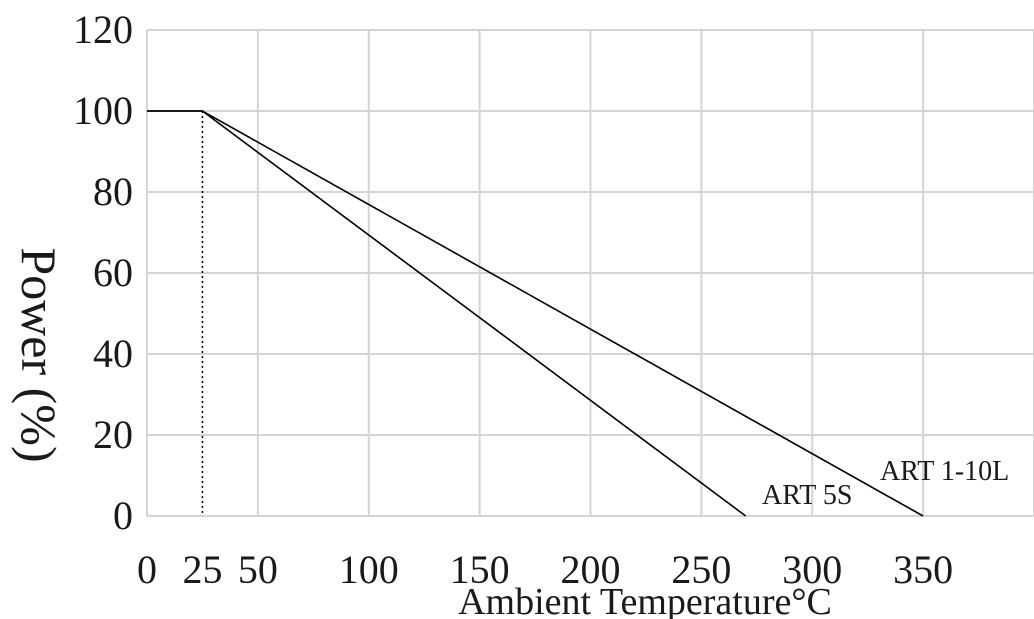 The height and width of the screenshot is (619, 1034). What do you see at coordinates (591, 569) in the screenshot?
I see `x-tick-label: 200` at bounding box center [591, 569].